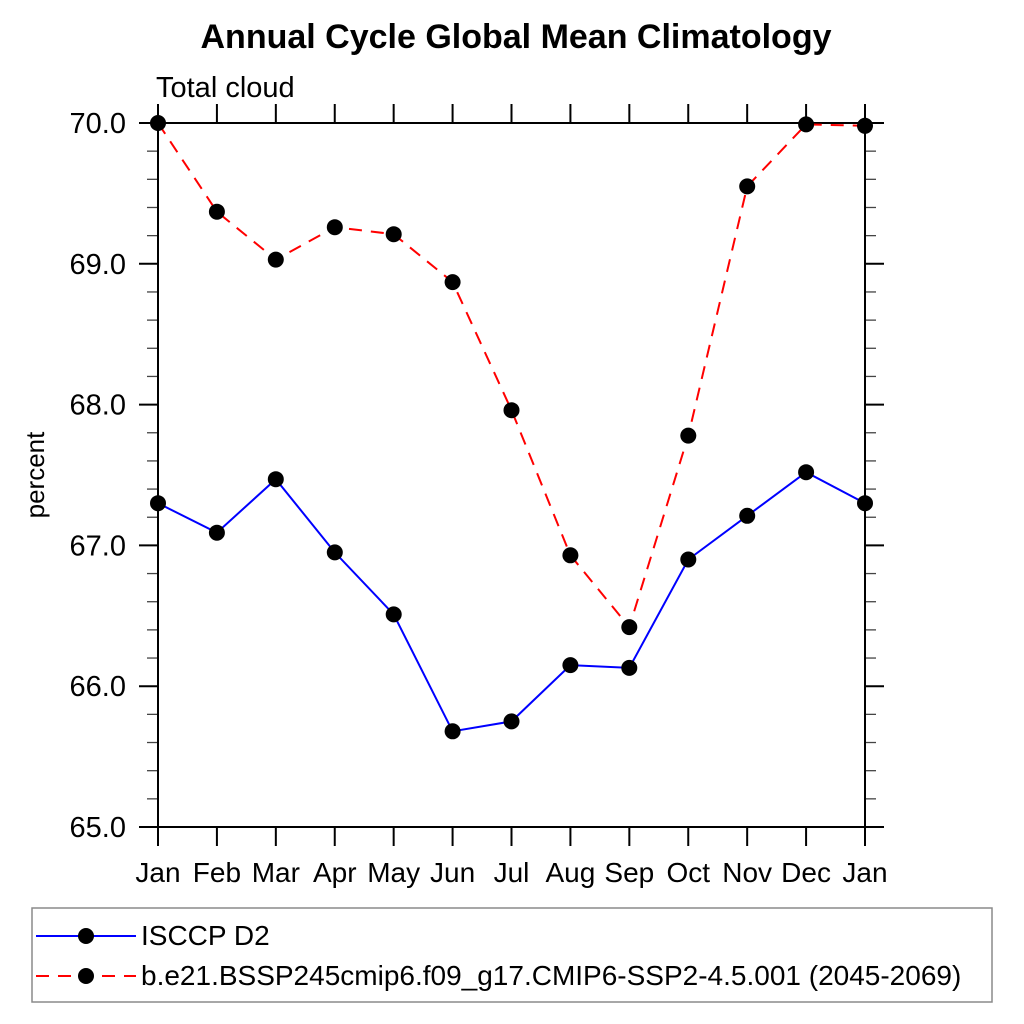 This screenshot has height=1024, width=1024. I want to click on x-axis-tick-label: Nov, so click(747, 872).